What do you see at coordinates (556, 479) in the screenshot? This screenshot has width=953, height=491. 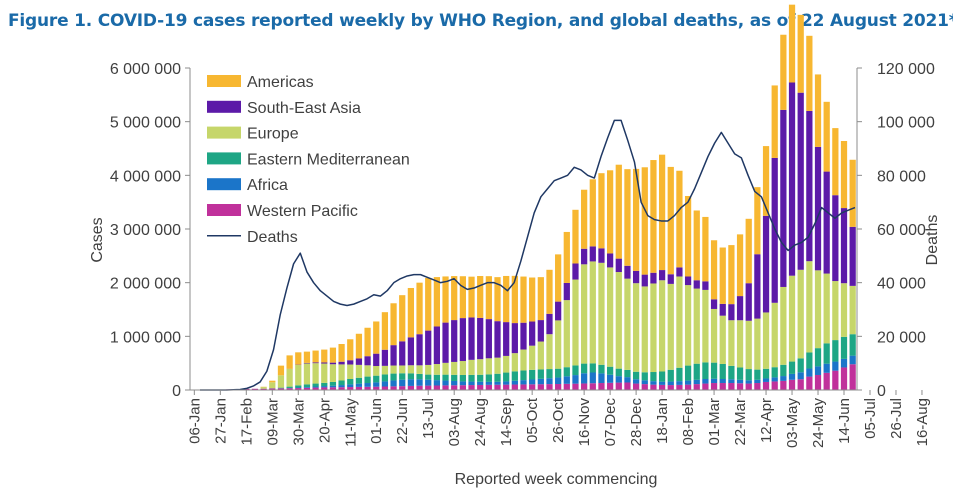 I see `x-axis-label: Reported week commencing` at bounding box center [556, 479].